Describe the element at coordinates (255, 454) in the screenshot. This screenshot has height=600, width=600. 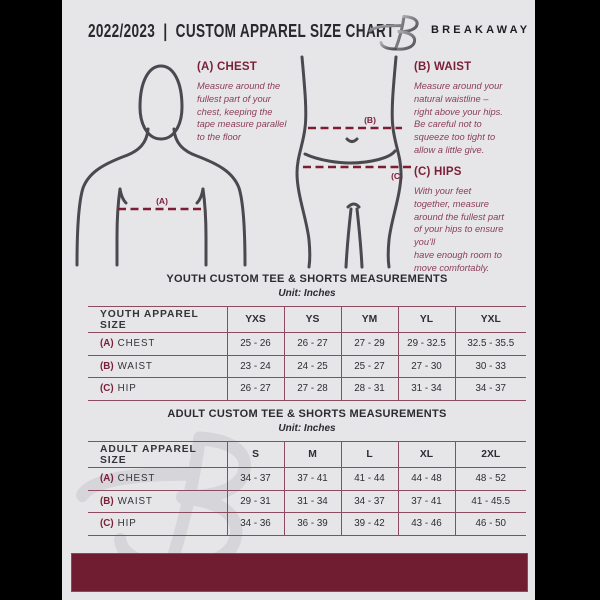
I see `size-column-header: S` at that location.